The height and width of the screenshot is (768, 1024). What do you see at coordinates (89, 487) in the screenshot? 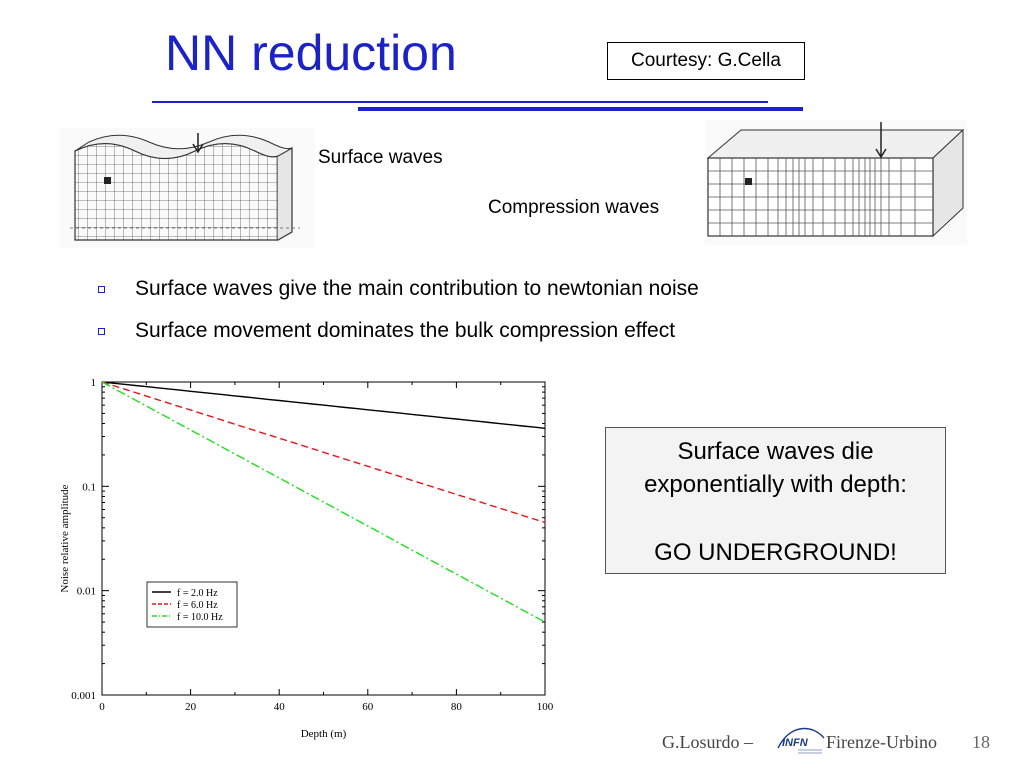
I see `y-tick-label: 0.1` at bounding box center [89, 487].